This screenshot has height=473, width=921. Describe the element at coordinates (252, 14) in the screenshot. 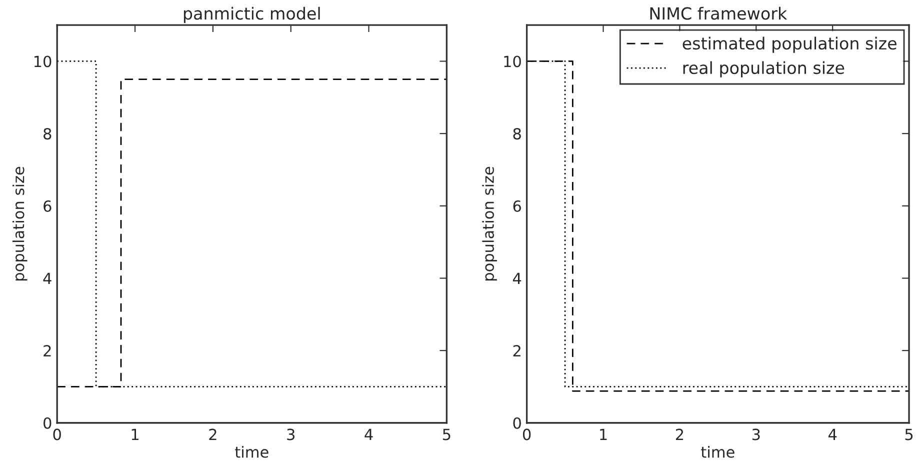

I see `chart-title: panmictic model` at that location.